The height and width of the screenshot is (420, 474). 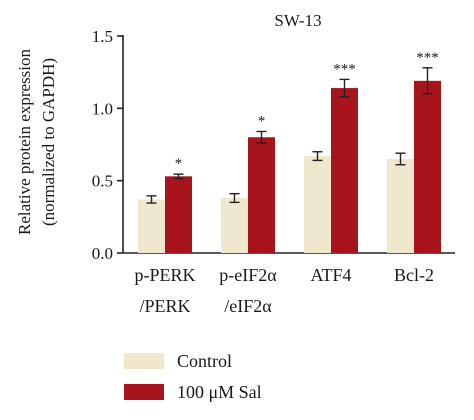 I want to click on legend-label: 100 μM Sal, so click(x=219, y=392).